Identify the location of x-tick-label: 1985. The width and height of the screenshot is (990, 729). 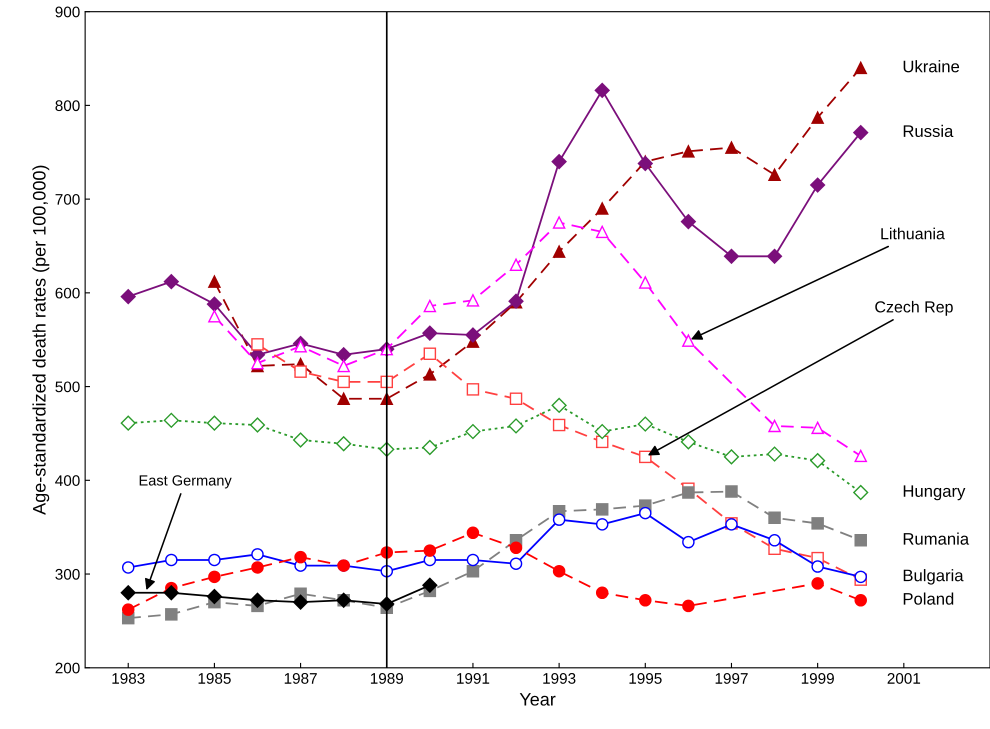
(214, 678).